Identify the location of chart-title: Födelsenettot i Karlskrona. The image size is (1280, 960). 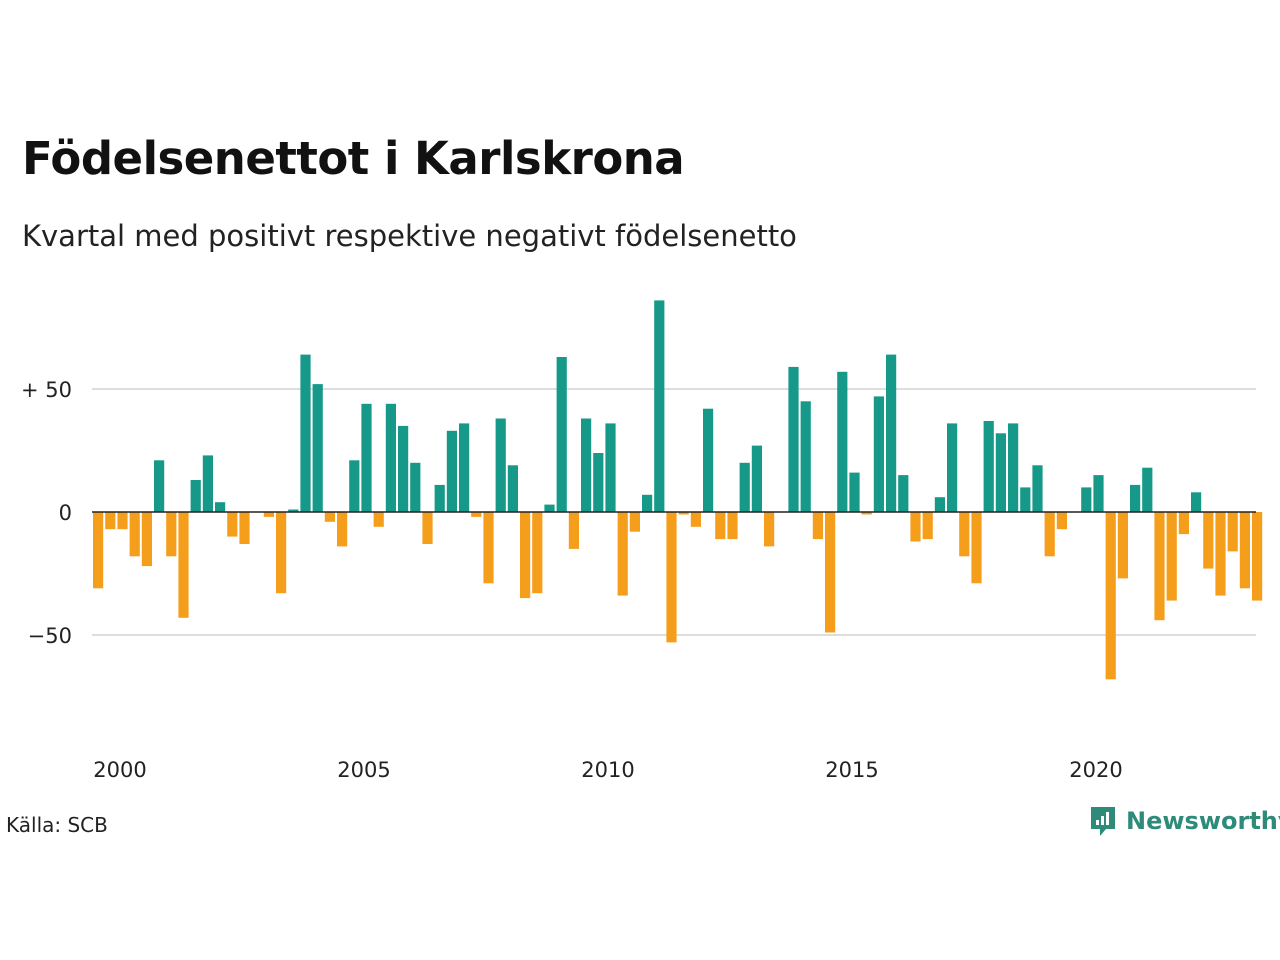
(353, 158).